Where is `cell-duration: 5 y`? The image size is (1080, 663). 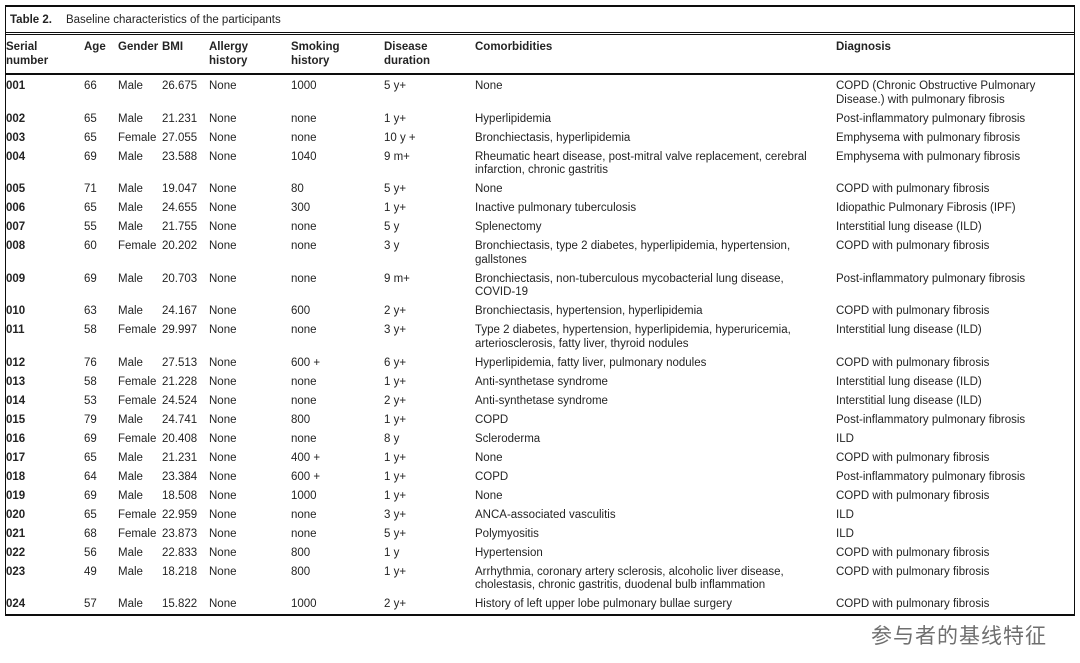
cell-duration: 5 y is located at coordinates (392, 227).